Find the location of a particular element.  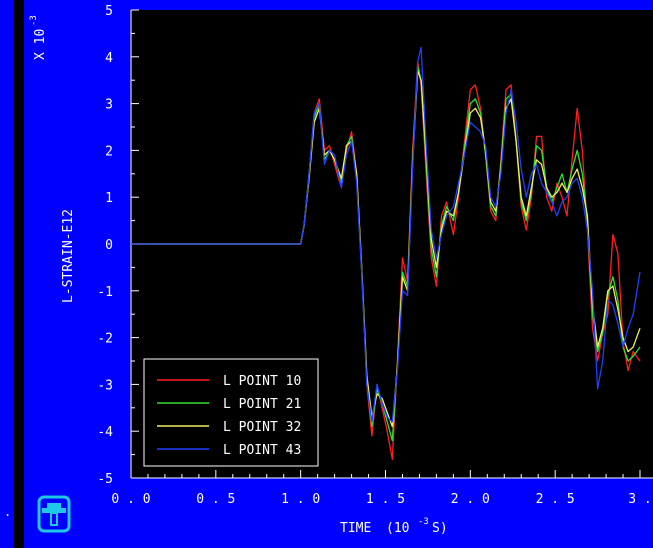

x-tick-label: 1 . 5 is located at coordinates (385, 499).